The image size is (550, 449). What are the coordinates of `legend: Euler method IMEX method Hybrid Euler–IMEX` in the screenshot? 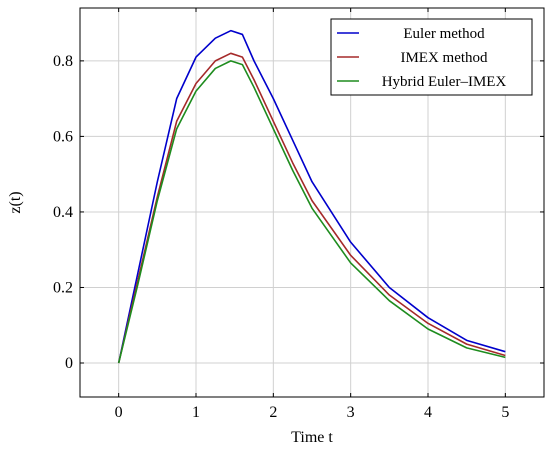 It's located at (431, 57).